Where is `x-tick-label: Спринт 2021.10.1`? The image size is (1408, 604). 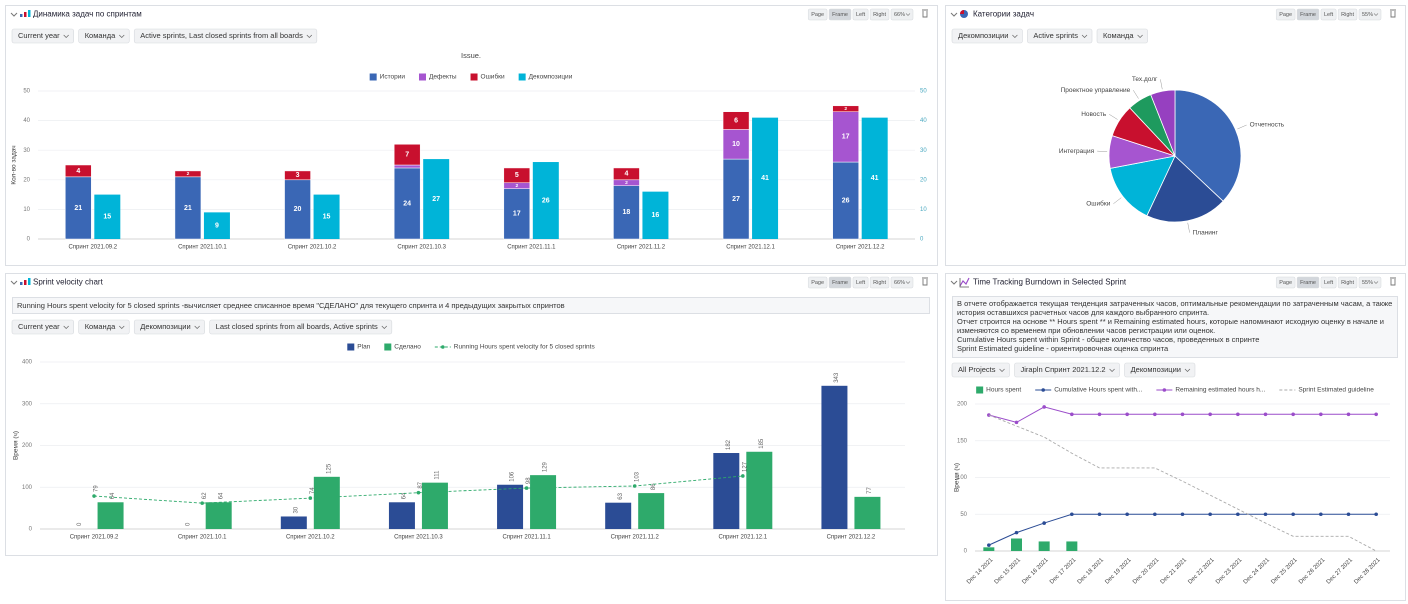
x-tick-label: Спринт 2021.10.1 is located at coordinates (202, 248).